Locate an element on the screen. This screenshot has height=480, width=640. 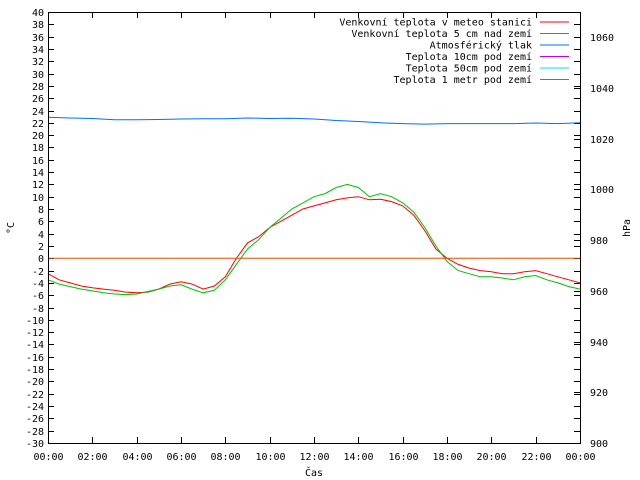
y-left-tick-label: 6 is located at coordinates (41, 222).